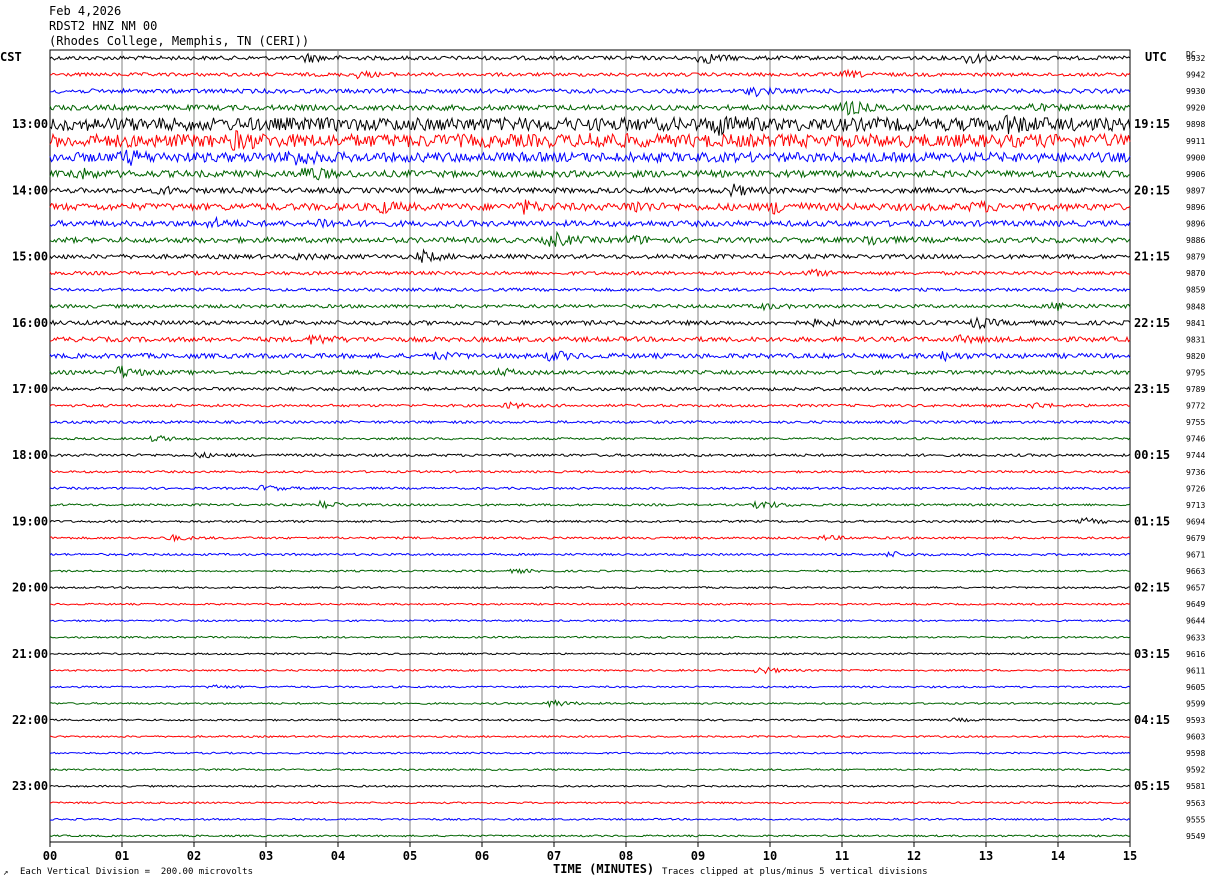 This screenshot has height=886, width=1210. Describe the element at coordinates (1195, 174) in the screenshot. I see `dc-offset-label: 9906` at that location.